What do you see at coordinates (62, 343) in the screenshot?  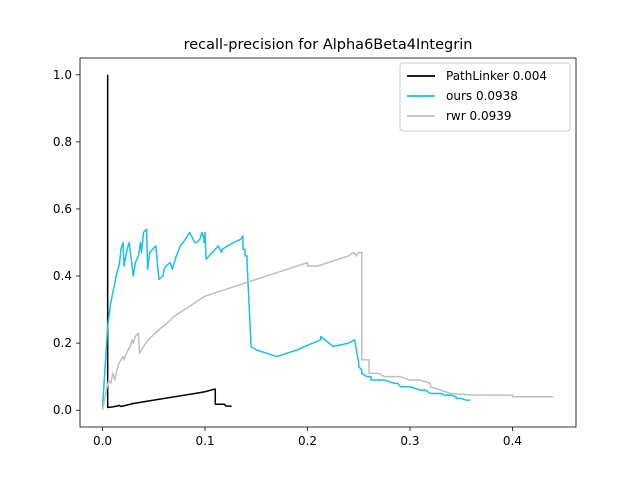 I see `y-tick-label: 0.2` at bounding box center [62, 343].